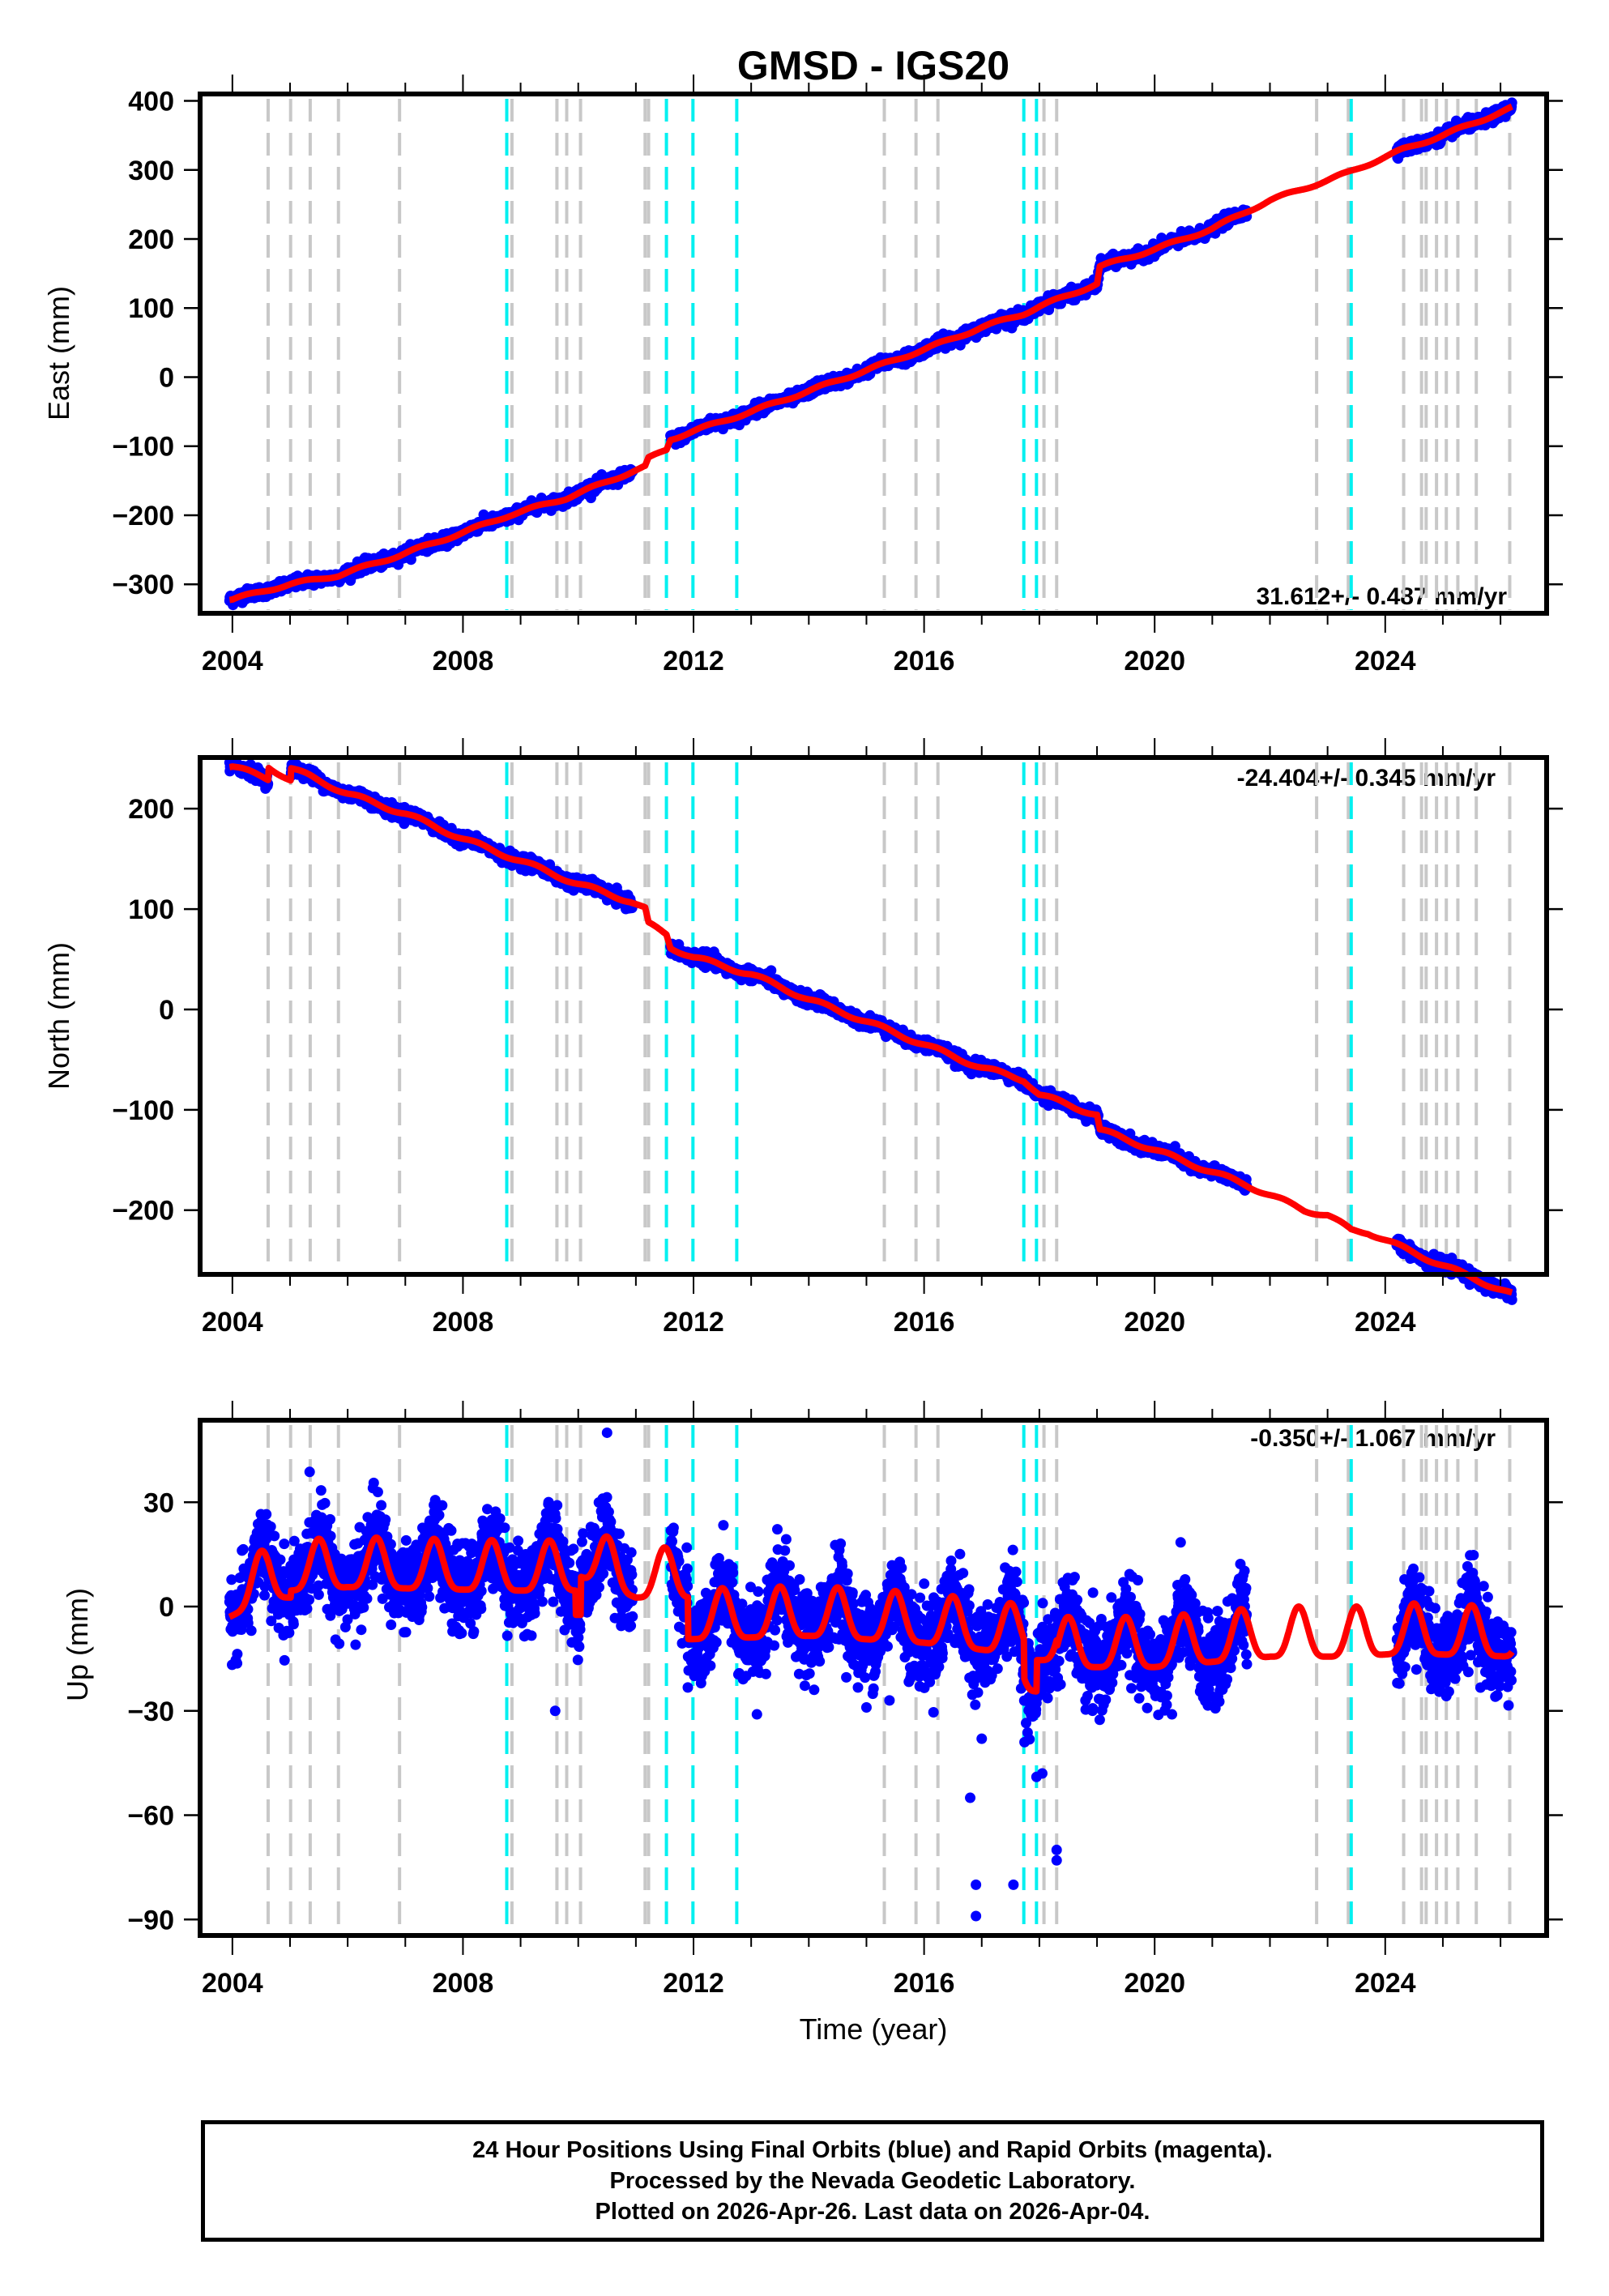 This screenshot has height=2296, width=1609. What do you see at coordinates (143, 447) in the screenshot?
I see `y-tick-label: −100` at bounding box center [143, 447].